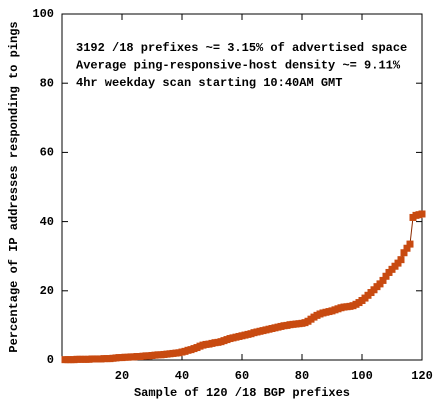 This screenshot has height=400, width=440. What do you see at coordinates (242, 393) in the screenshot?
I see `x-axis-label: Sample of 120 /18 BGP prefixes` at bounding box center [242, 393].